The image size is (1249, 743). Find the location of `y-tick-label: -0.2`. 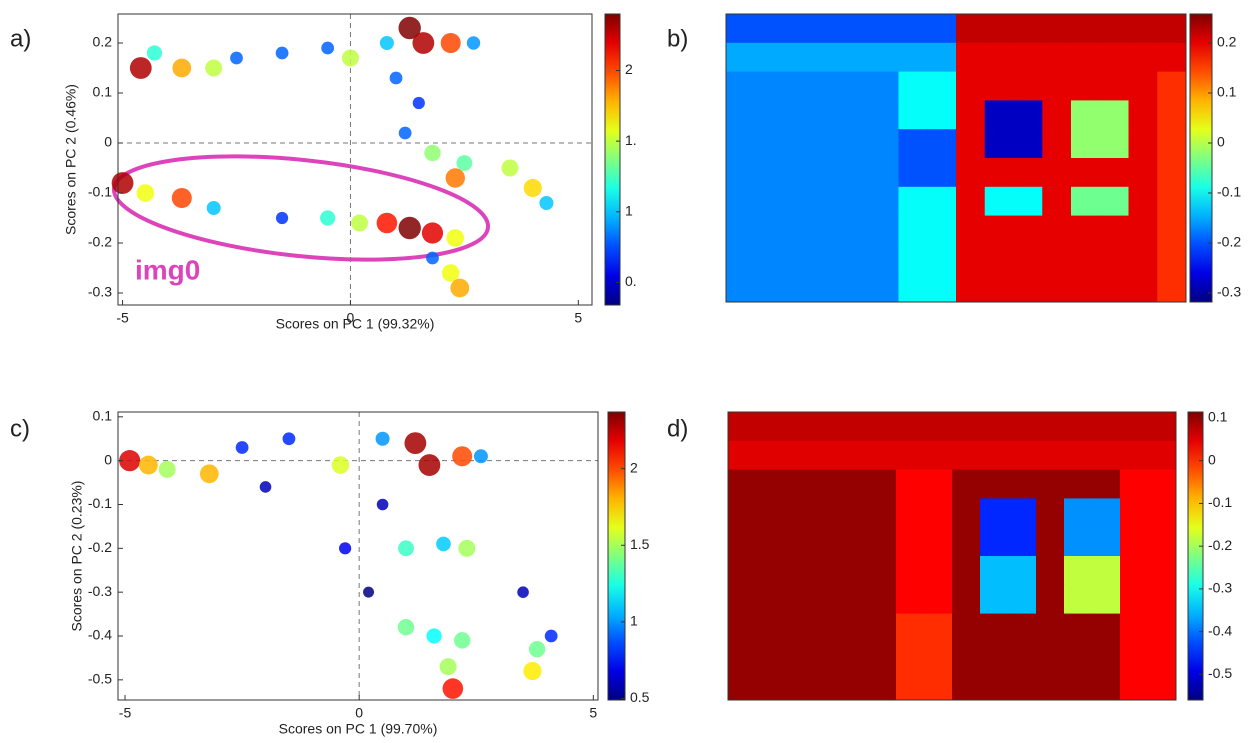

y-tick-label: -0.2 is located at coordinates (100, 242).